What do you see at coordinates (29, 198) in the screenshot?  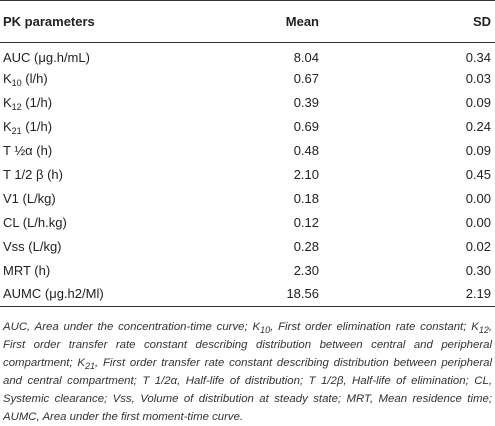 I see `parameter-label: V1 (L/kg)` at bounding box center [29, 198].